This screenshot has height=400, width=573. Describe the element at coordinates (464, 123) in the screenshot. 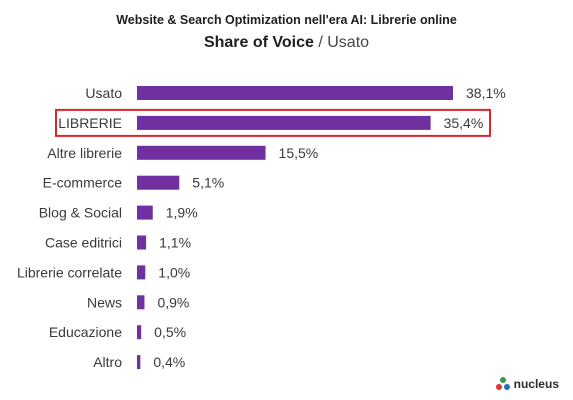

I see `value-label-librerie: 35,4%` at that location.